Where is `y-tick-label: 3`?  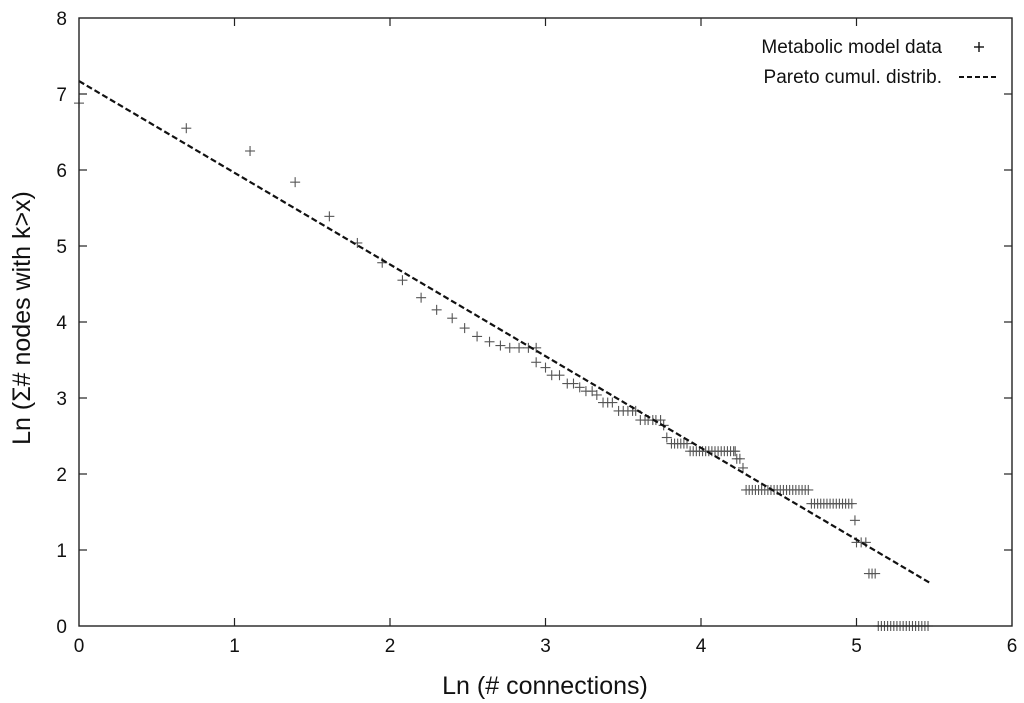
y-tick-label: 3 is located at coordinates (61, 399).